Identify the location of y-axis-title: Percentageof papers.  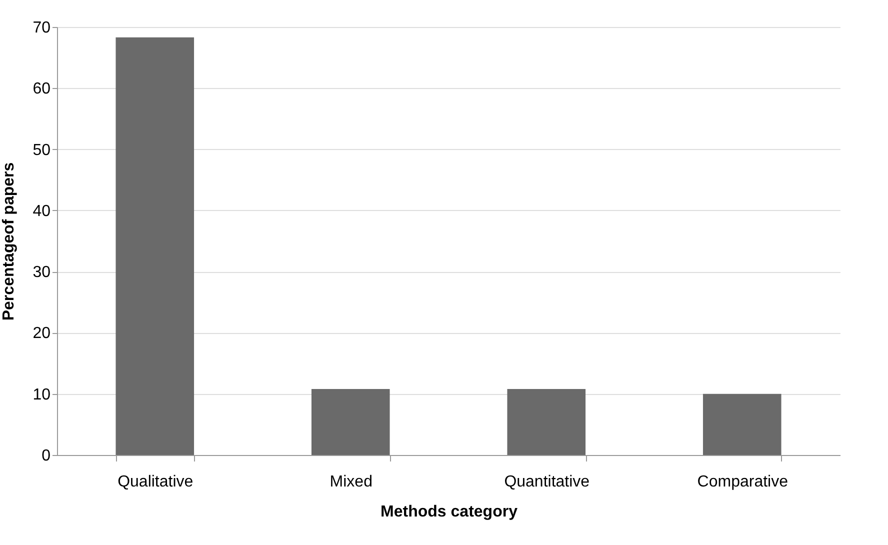
(9, 241).